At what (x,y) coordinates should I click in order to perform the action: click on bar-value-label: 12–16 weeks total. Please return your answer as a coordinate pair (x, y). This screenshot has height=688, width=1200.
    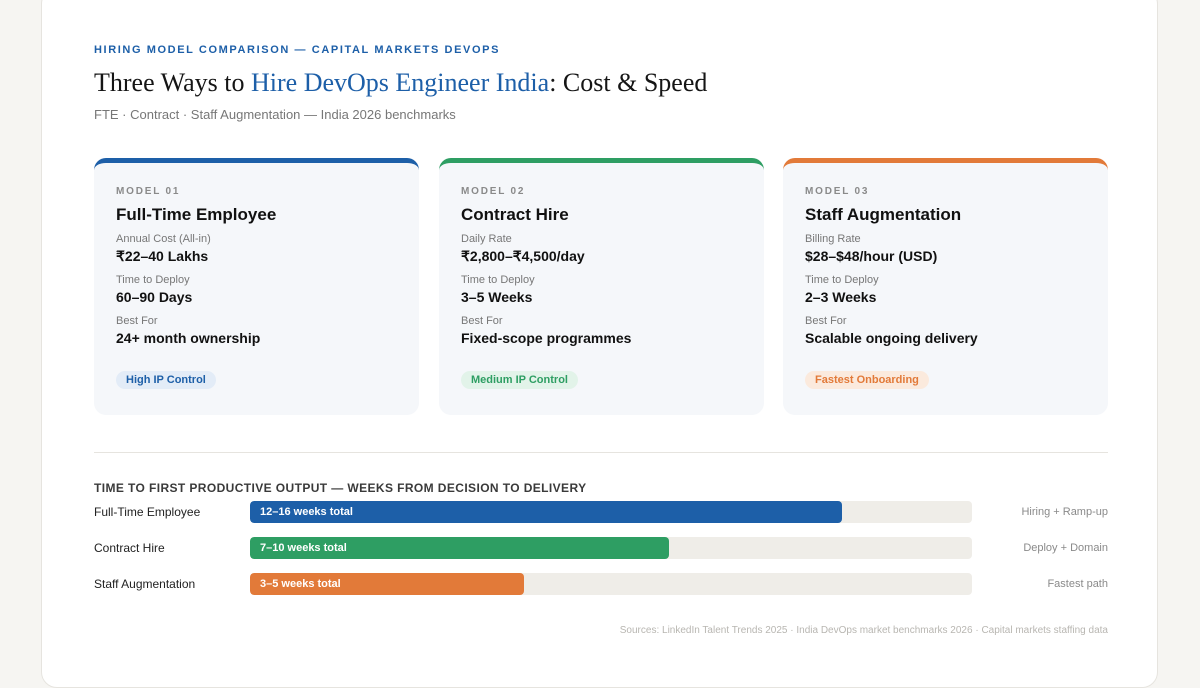
    Looking at the image, I should click on (306, 512).